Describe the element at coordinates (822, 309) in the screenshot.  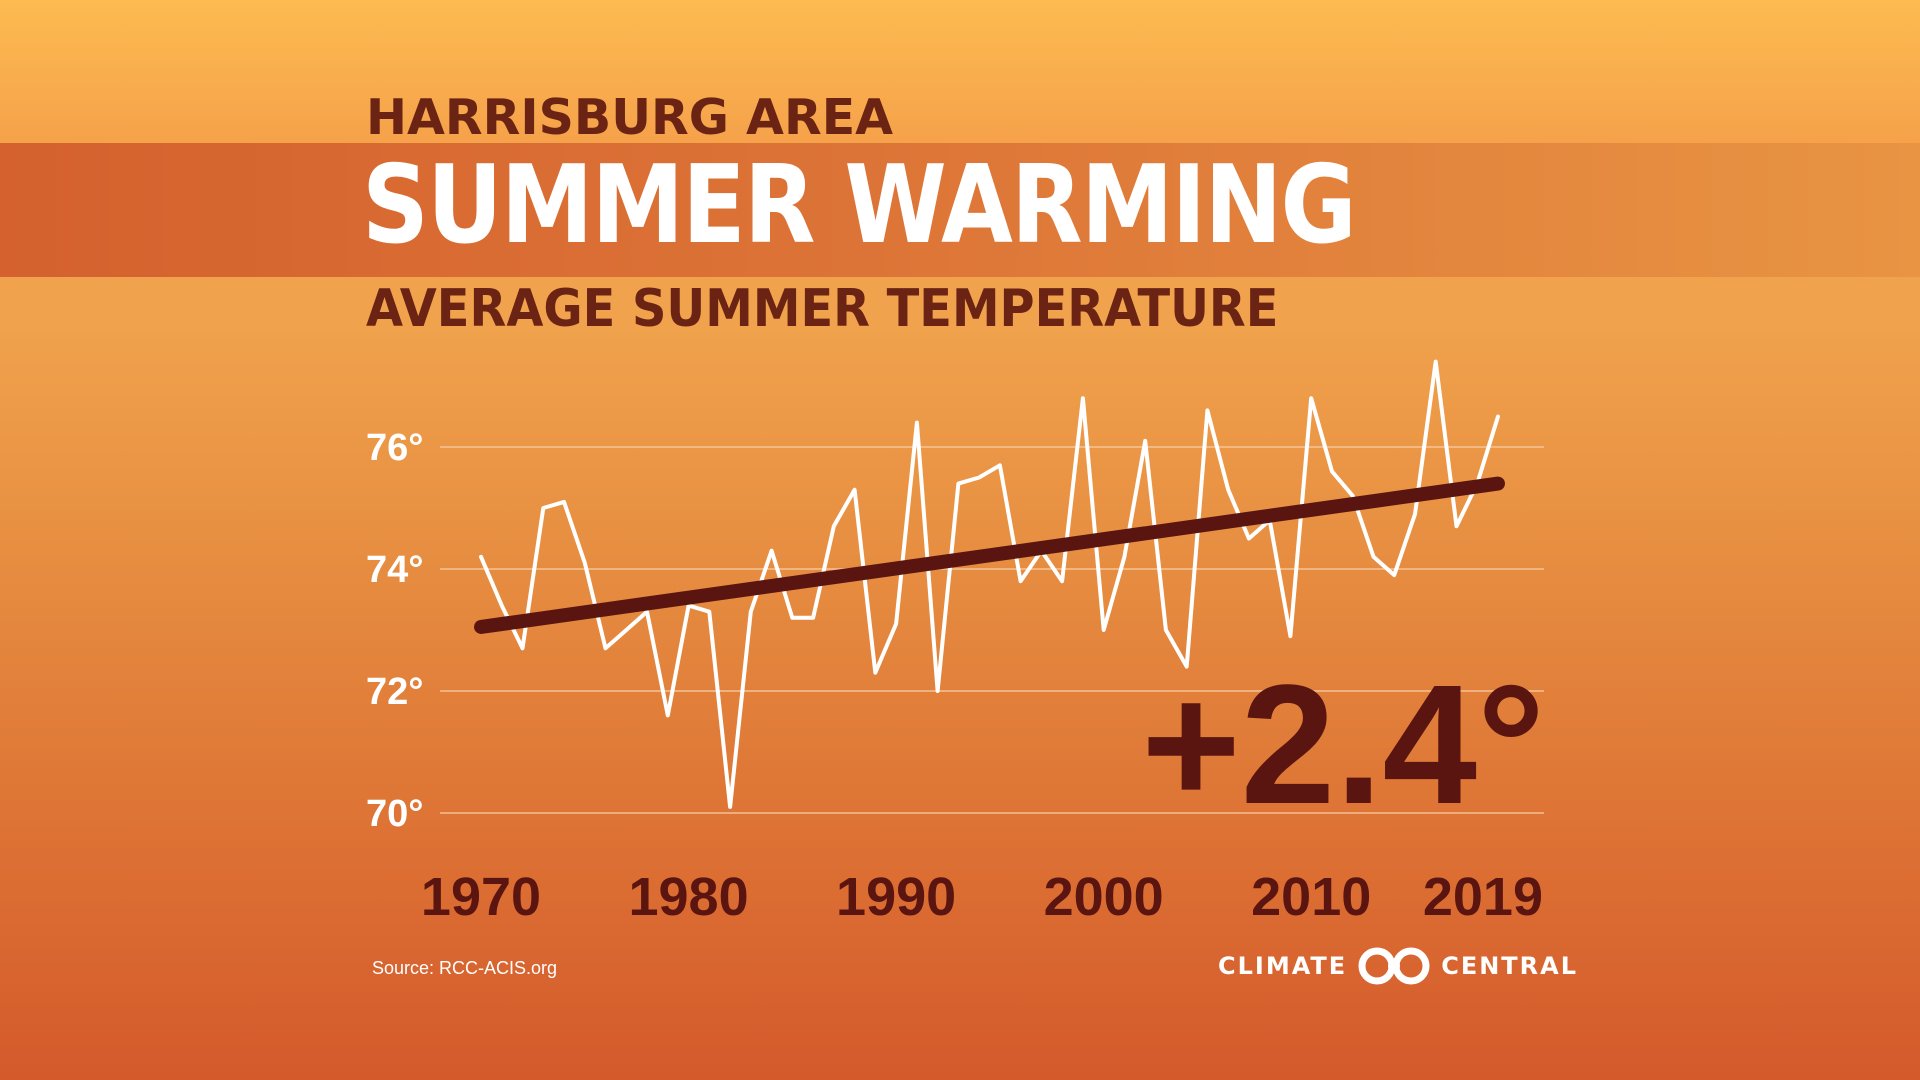
I see `chart-subtitle: AVERAGE SUMMER TEMPERATURE` at that location.